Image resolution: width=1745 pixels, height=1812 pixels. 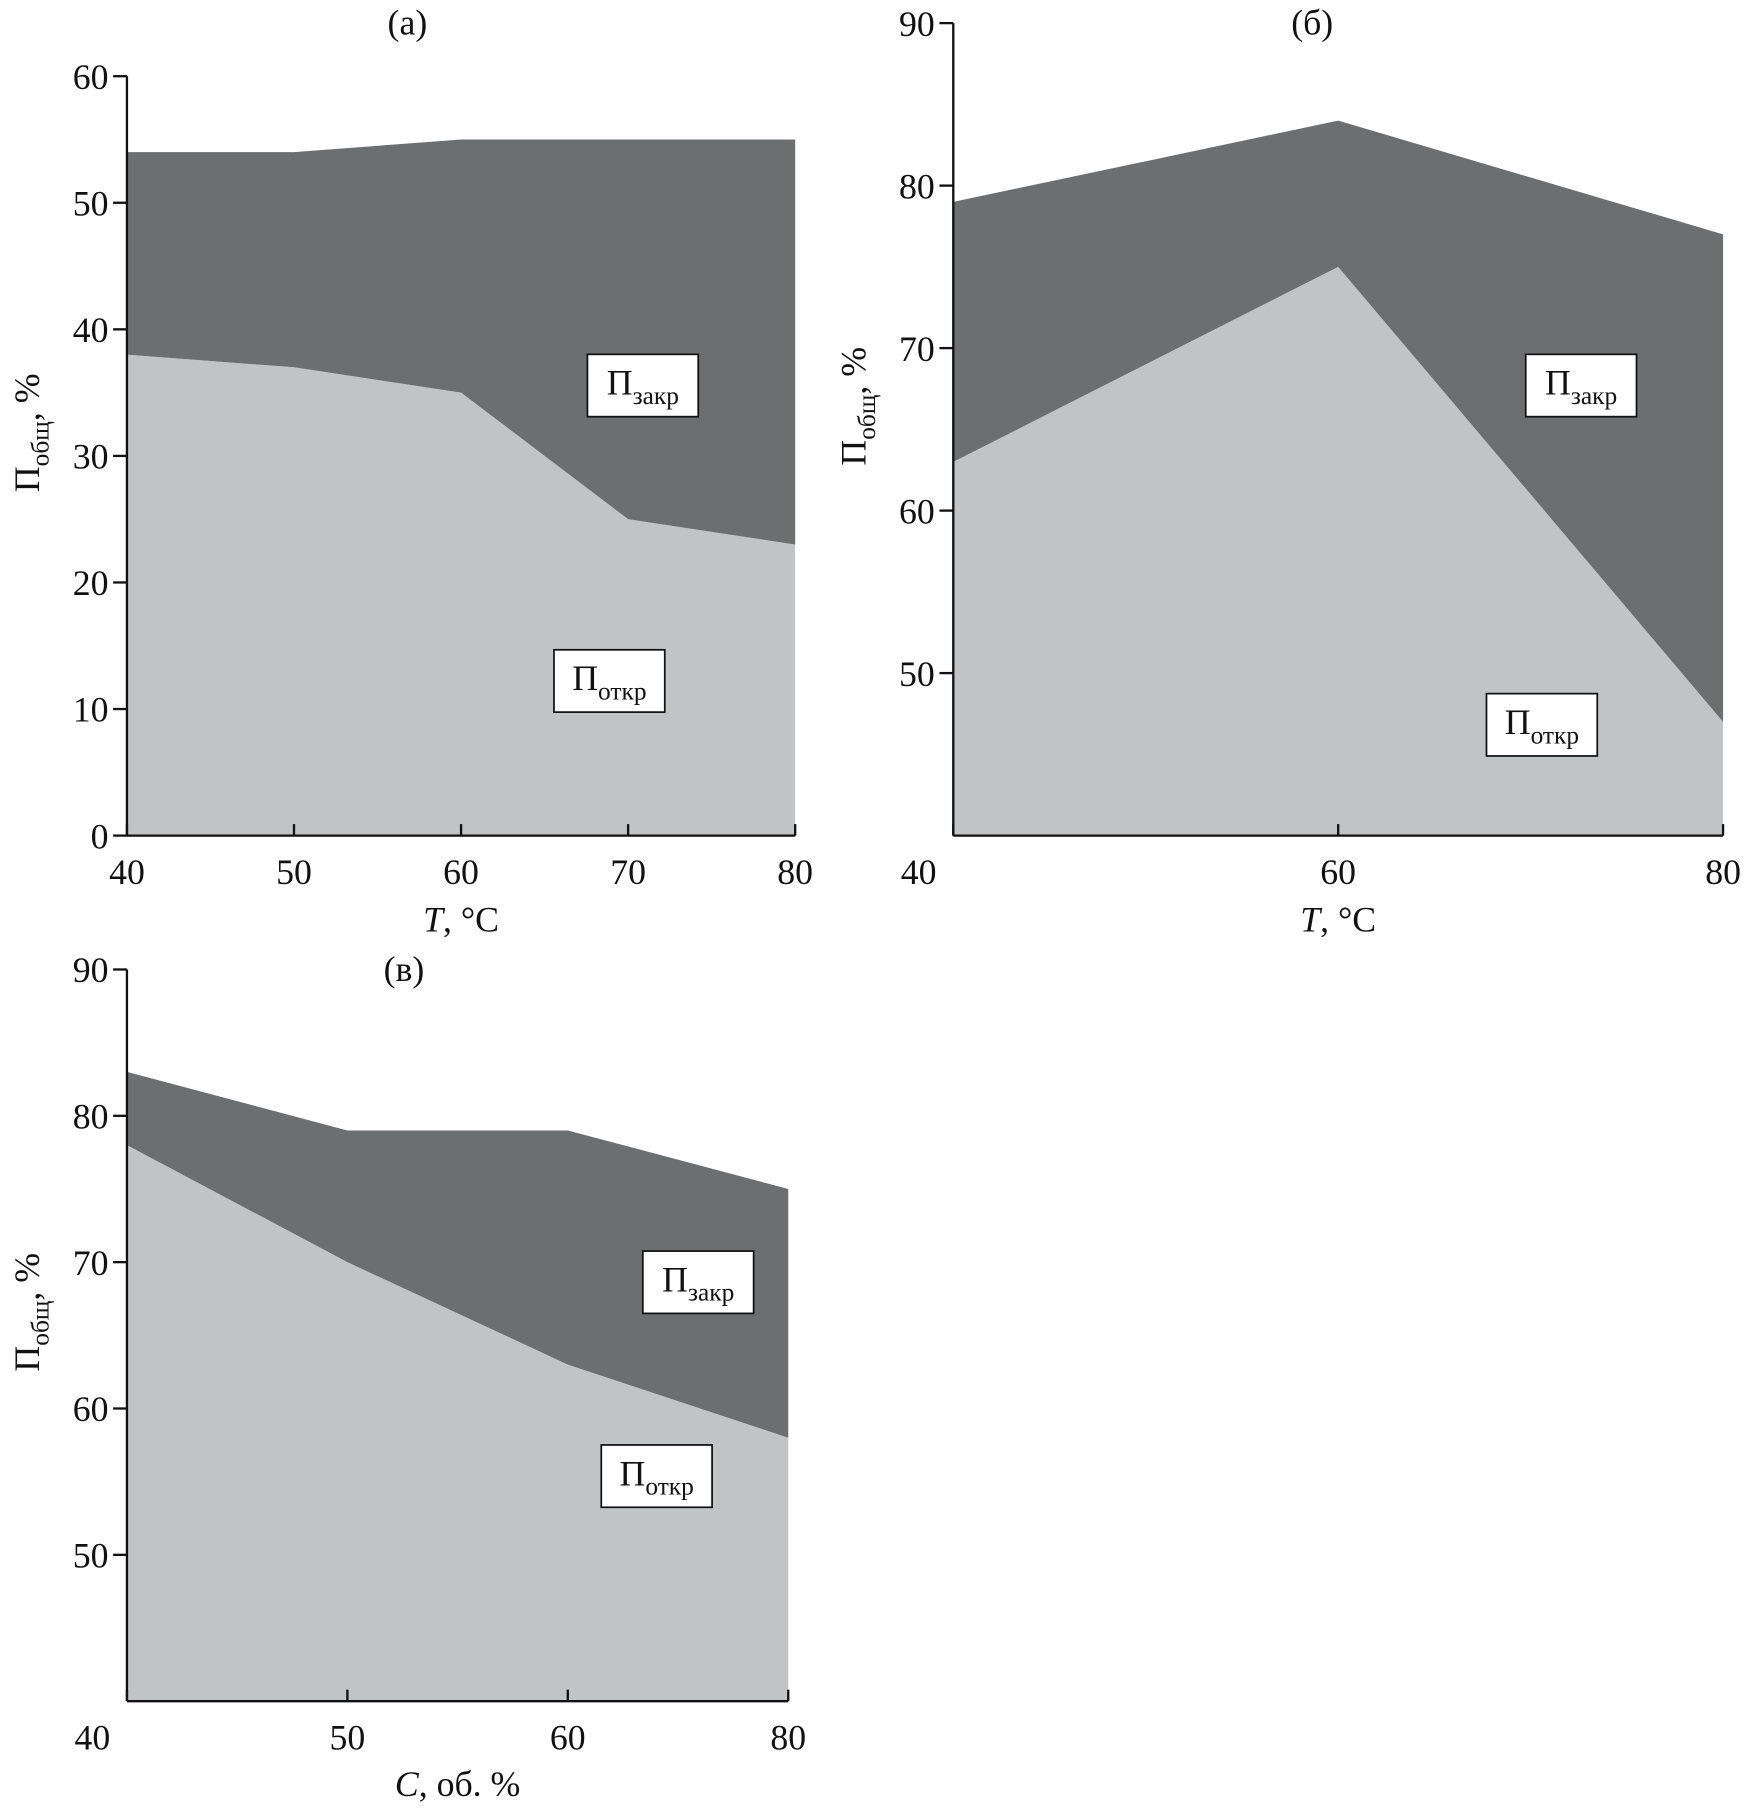 What do you see at coordinates (91, 457) in the screenshot?
I see `y-tick-label: 30` at bounding box center [91, 457].